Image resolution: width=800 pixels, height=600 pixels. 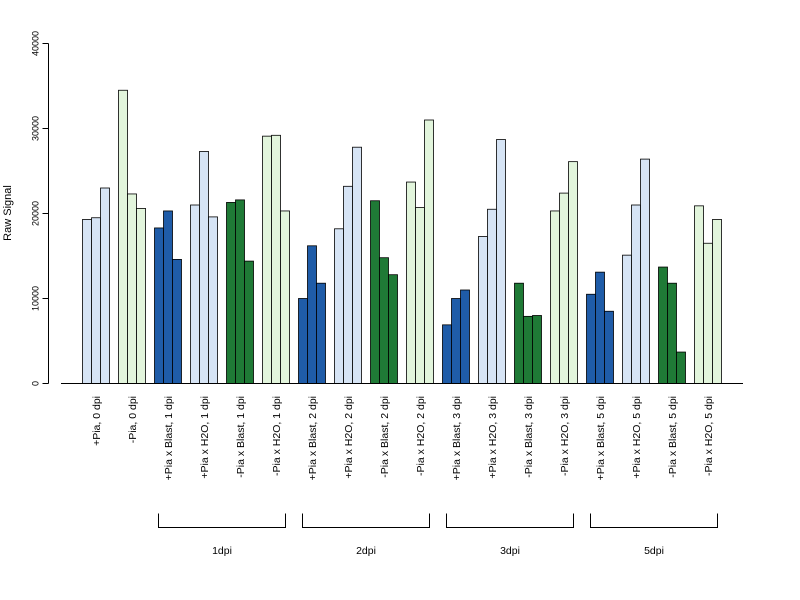 I want to click on category-label: -Pia x H2O, 2 dpi, so click(x=421, y=436).